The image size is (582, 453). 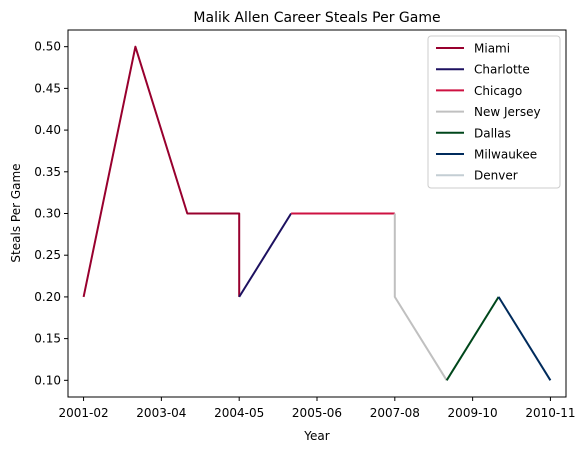 I want to click on x-axis-label: Year, so click(x=316, y=436).